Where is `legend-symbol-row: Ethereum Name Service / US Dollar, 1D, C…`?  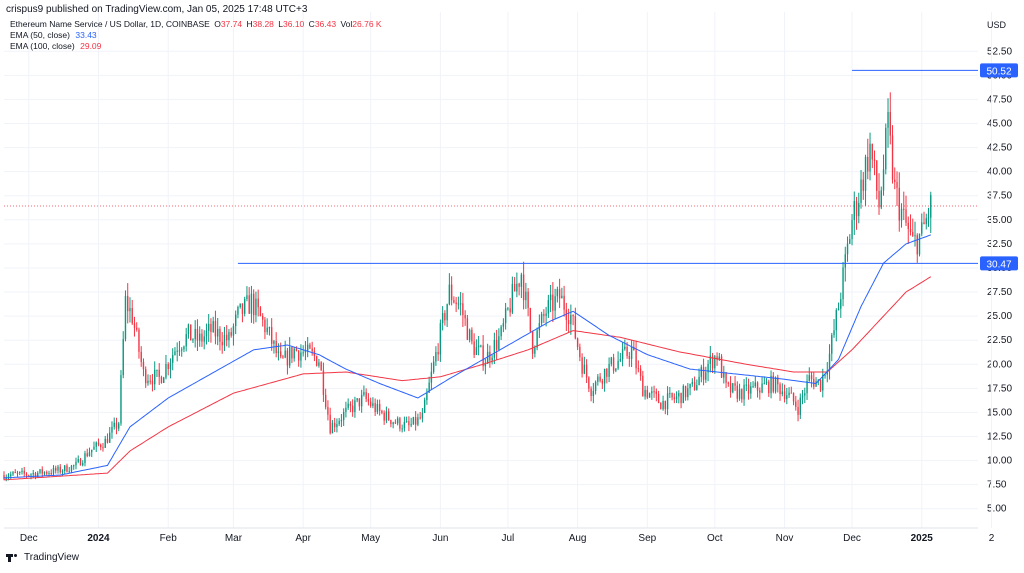
legend-symbol-row: Ethereum Name Service / US Dollar, 1D, C… is located at coordinates (197, 24).